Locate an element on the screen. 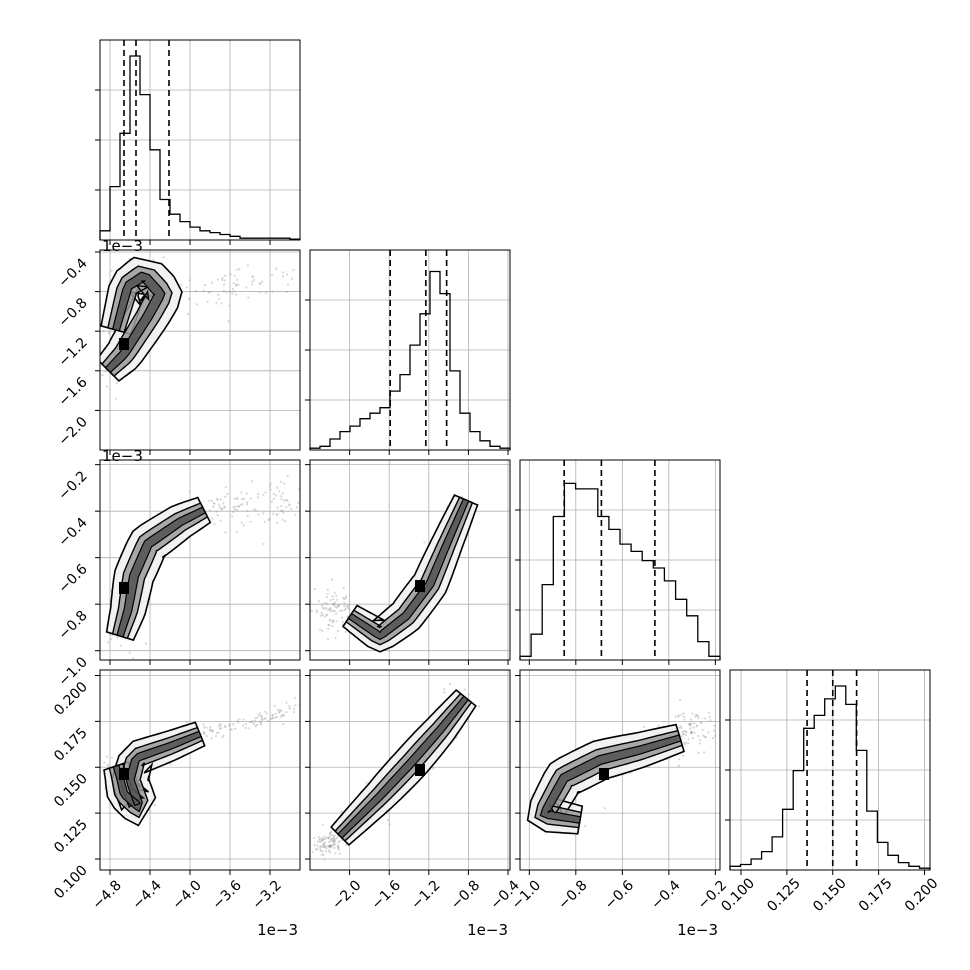  x-tick-label: −3.6 is located at coordinates (226, 894).